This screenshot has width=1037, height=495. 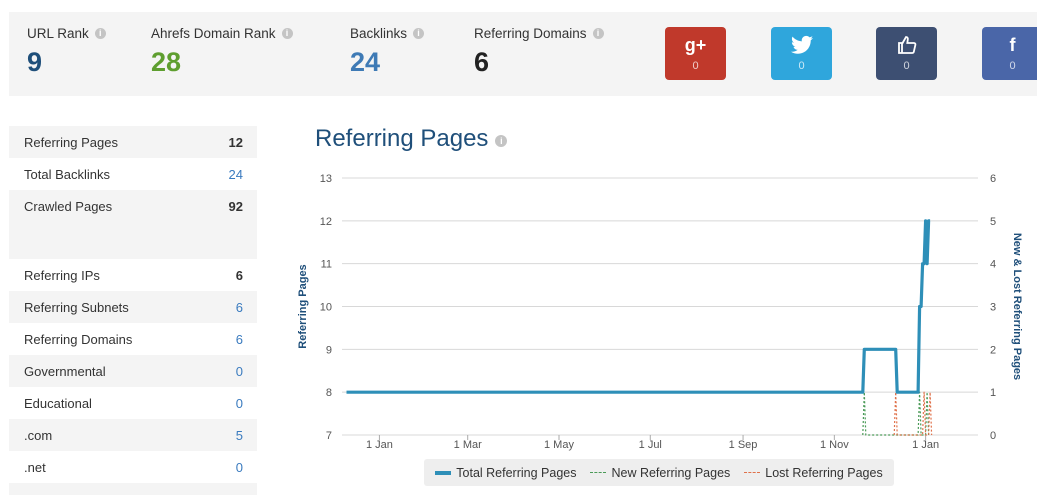 What do you see at coordinates (329, 350) in the screenshot?
I see `y-tick-label: 9` at bounding box center [329, 350].